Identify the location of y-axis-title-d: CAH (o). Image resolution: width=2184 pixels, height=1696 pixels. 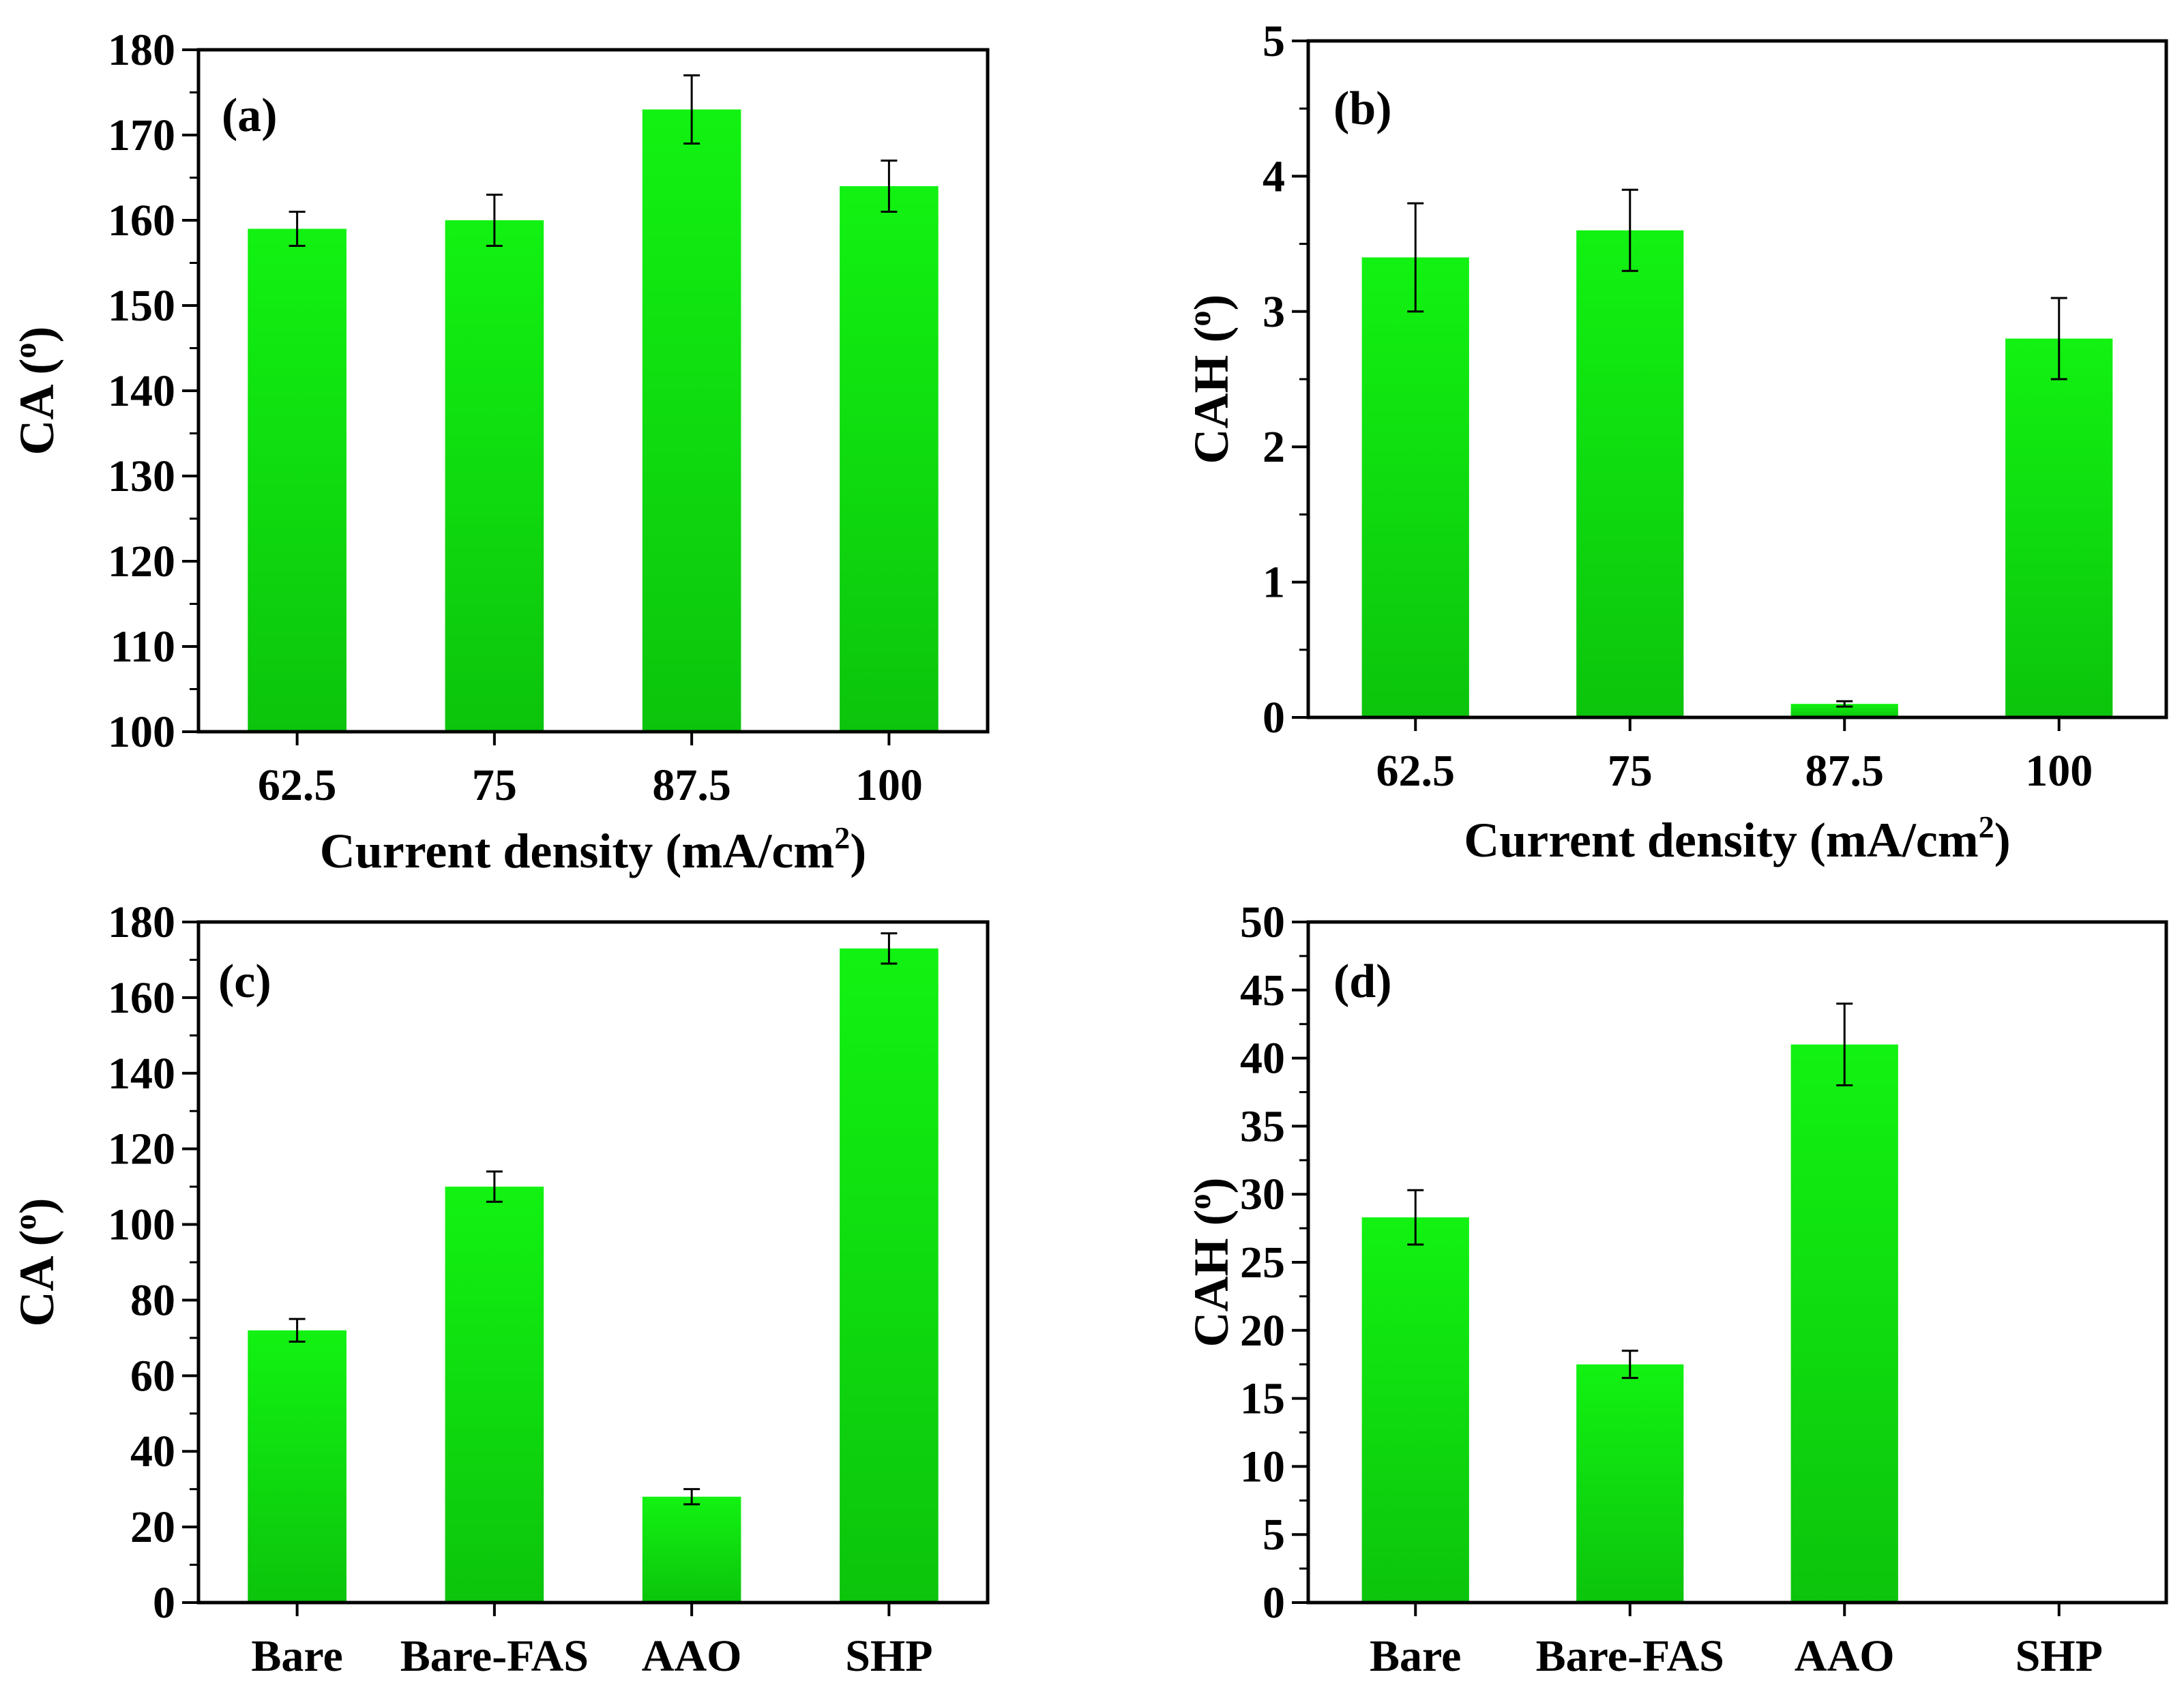
(1210, 1263).